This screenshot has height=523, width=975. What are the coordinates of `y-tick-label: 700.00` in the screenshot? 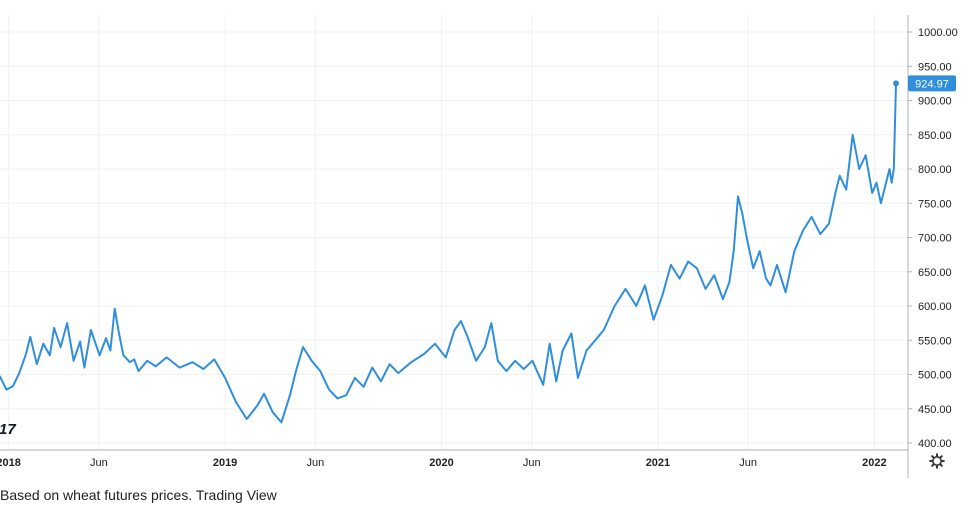 It's located at (935, 239).